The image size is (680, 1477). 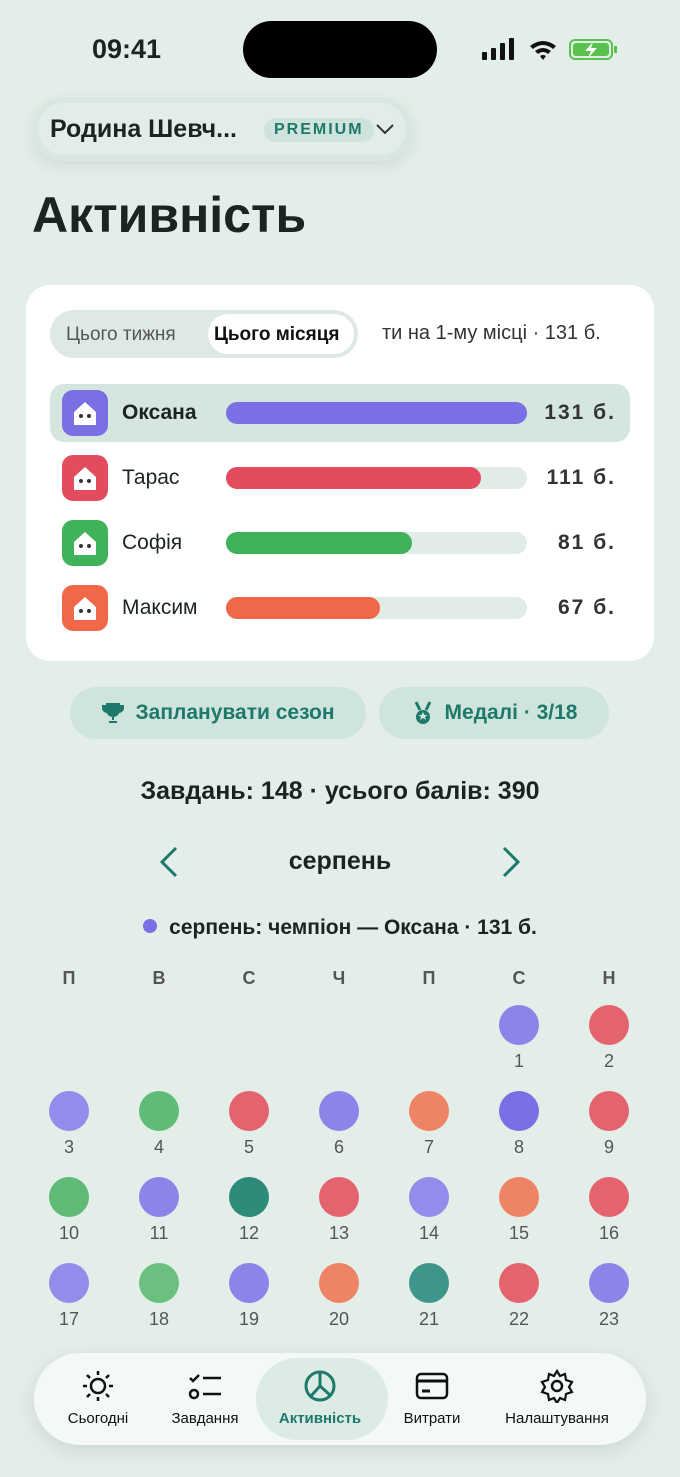 What do you see at coordinates (249, 978) in the screenshot?
I see `weekday: С` at bounding box center [249, 978].